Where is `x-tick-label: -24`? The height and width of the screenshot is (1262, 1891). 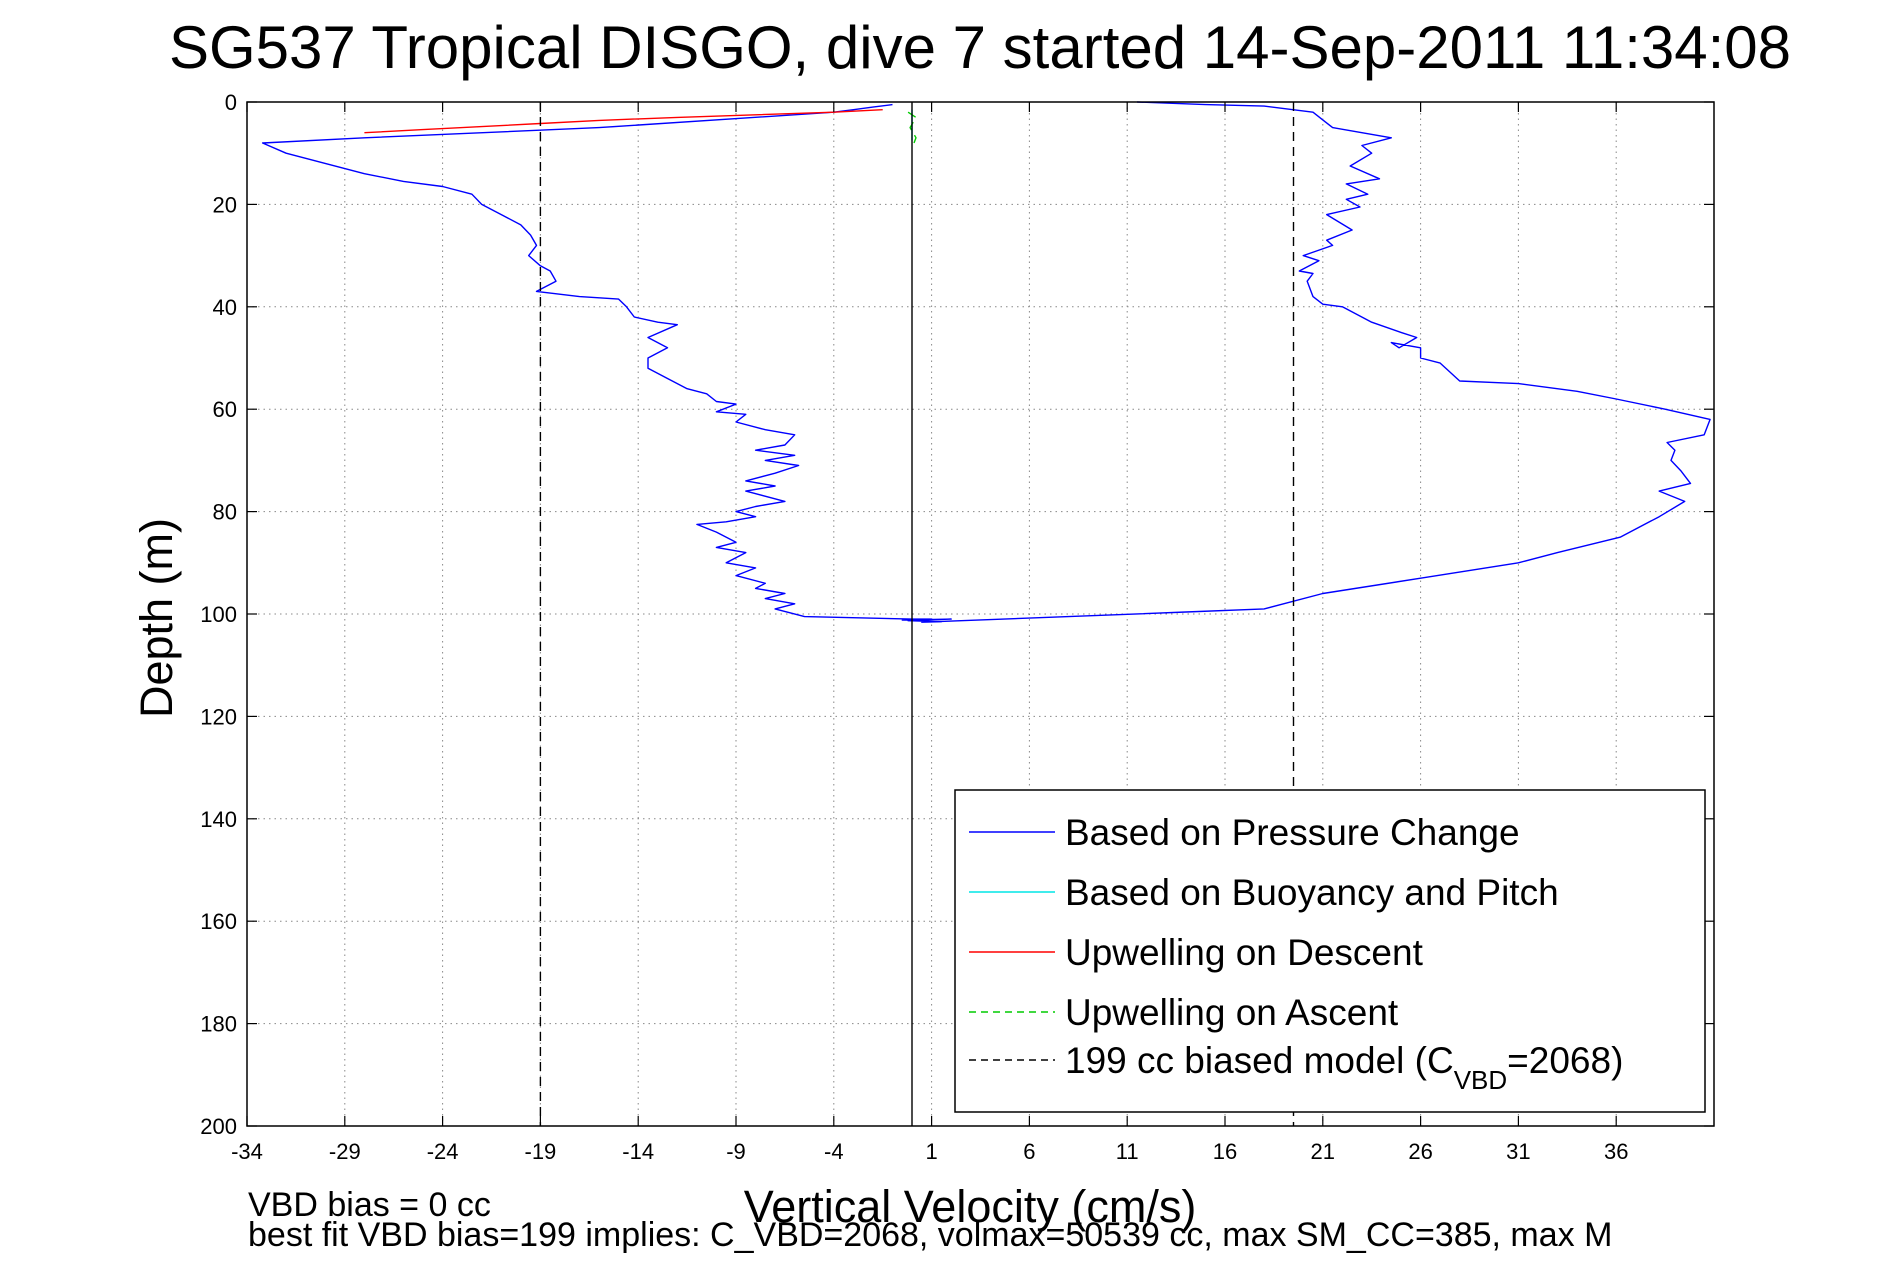
x-tick-label: -24 is located at coordinates (443, 1151).